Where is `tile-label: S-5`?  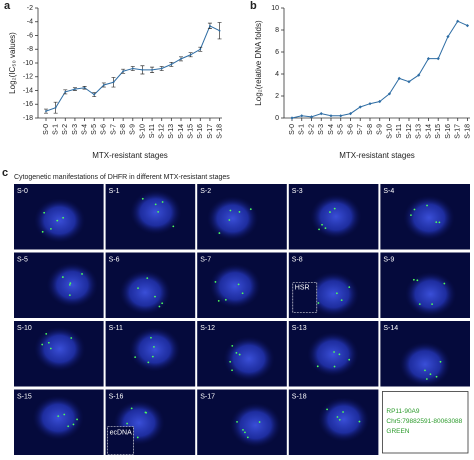 tile-label: S-5 is located at coordinates (22, 259).